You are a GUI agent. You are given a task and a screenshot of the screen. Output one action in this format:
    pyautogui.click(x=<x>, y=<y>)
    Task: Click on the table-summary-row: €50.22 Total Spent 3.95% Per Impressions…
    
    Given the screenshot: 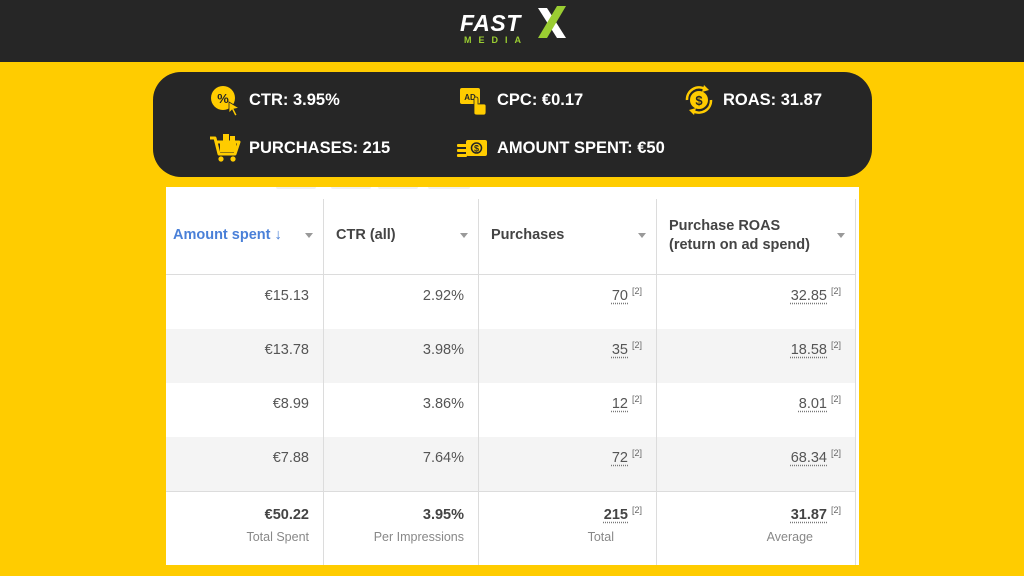 What is the action you would take?
    pyautogui.click(x=511, y=528)
    